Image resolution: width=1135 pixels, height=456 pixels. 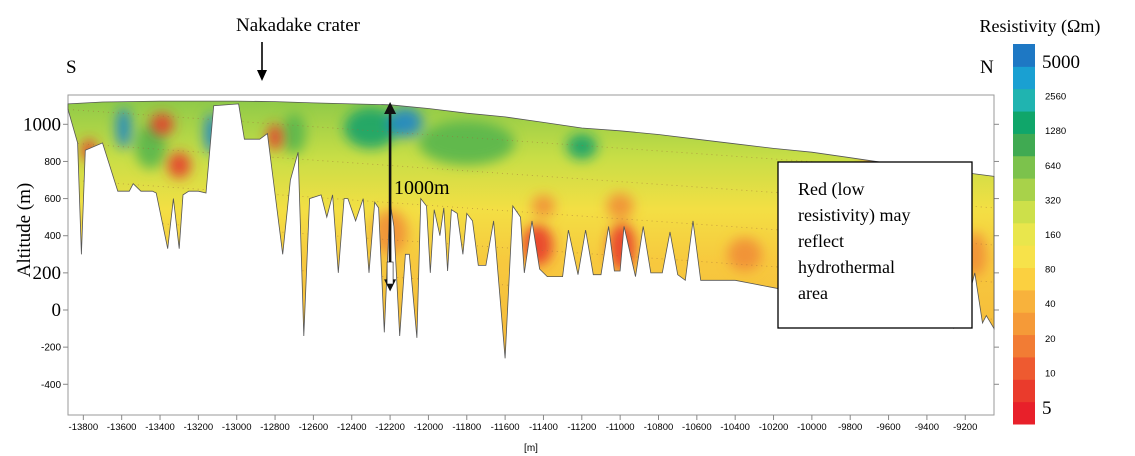 What do you see at coordinates (821, 241) in the screenshot?
I see `note-line-3: reflect` at bounding box center [821, 241].